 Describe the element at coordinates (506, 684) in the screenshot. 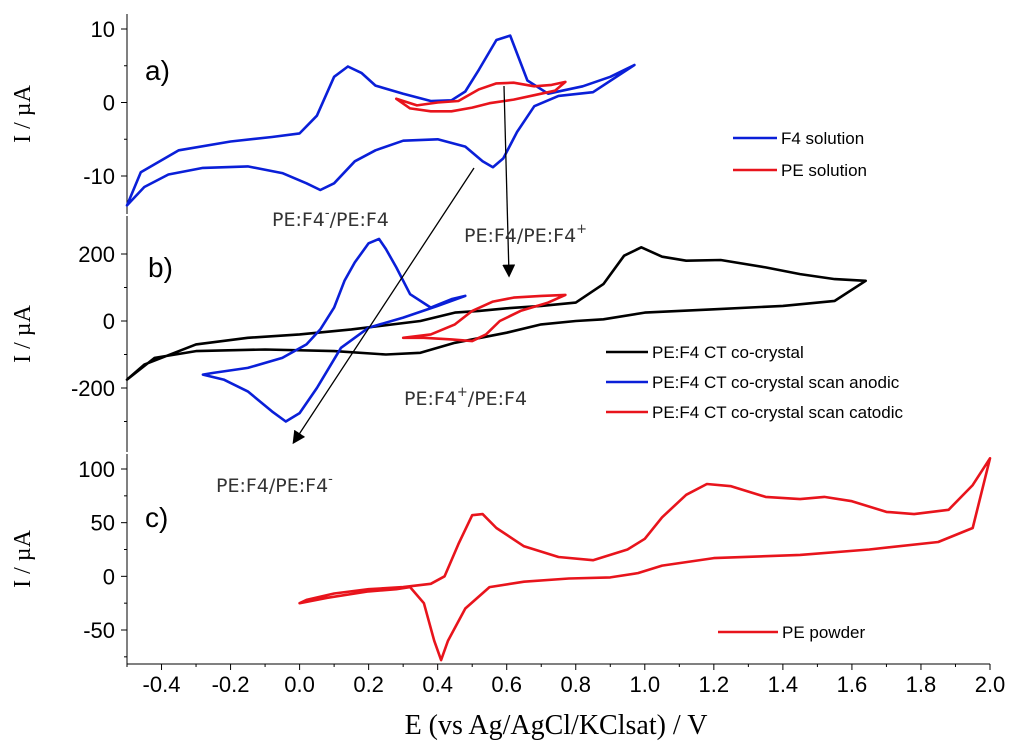

I see `x-tick-label: 0.6` at that location.